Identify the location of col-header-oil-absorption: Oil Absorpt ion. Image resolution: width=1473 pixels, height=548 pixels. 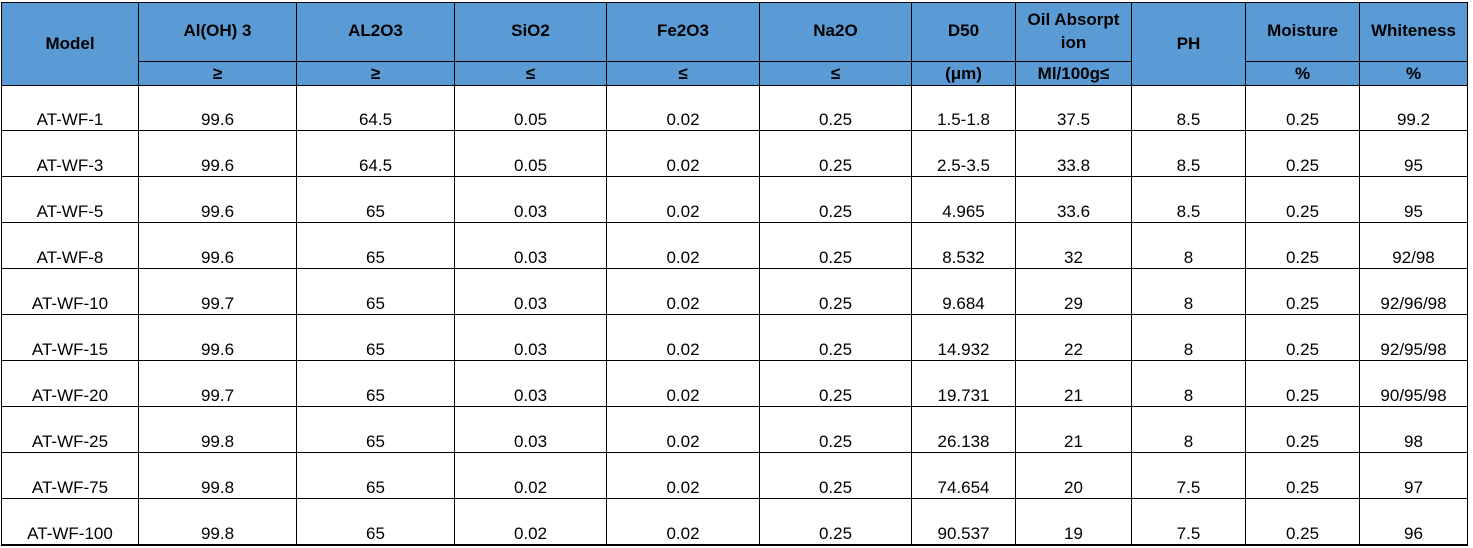
(1073, 32).